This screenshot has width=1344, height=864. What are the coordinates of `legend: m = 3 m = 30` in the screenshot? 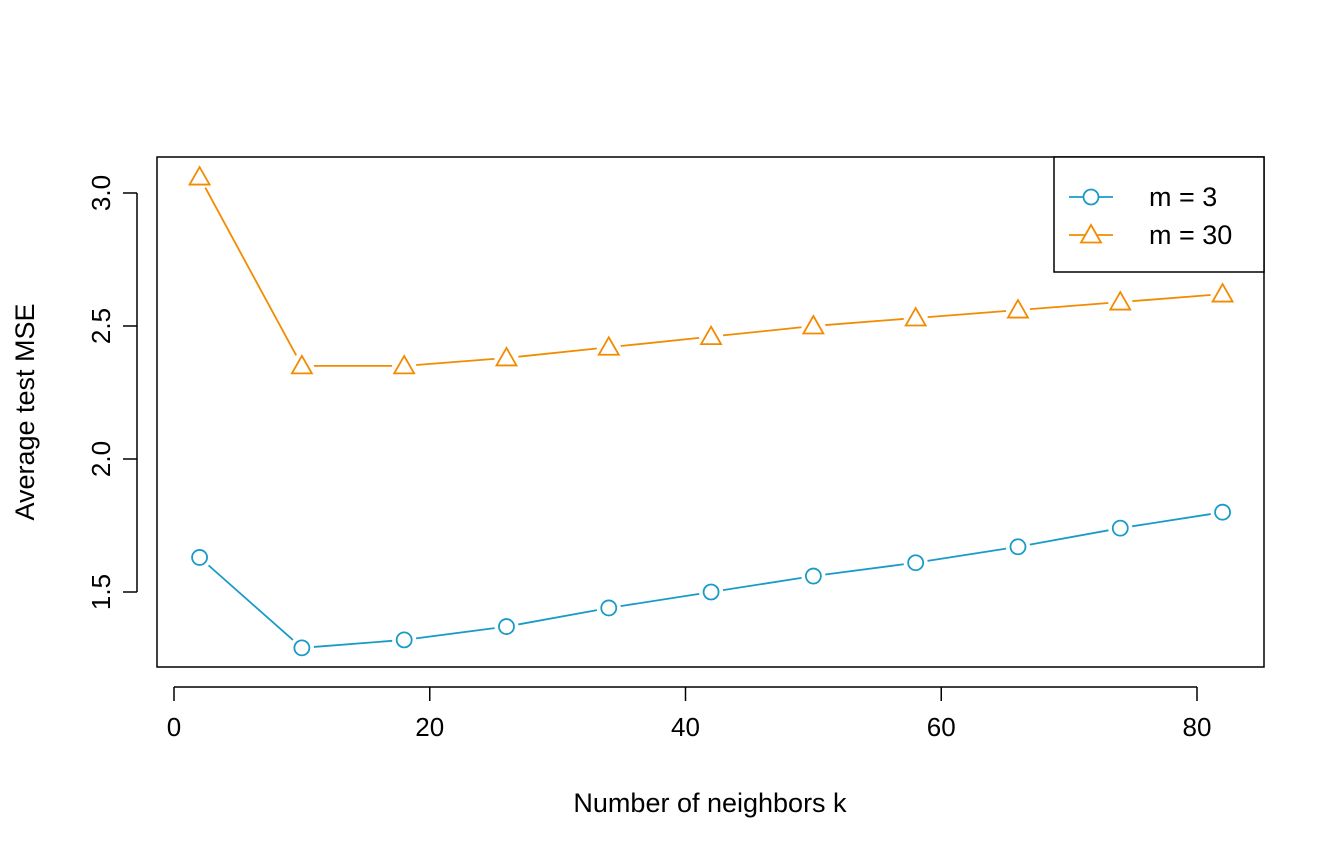 It's located at (1159, 214).